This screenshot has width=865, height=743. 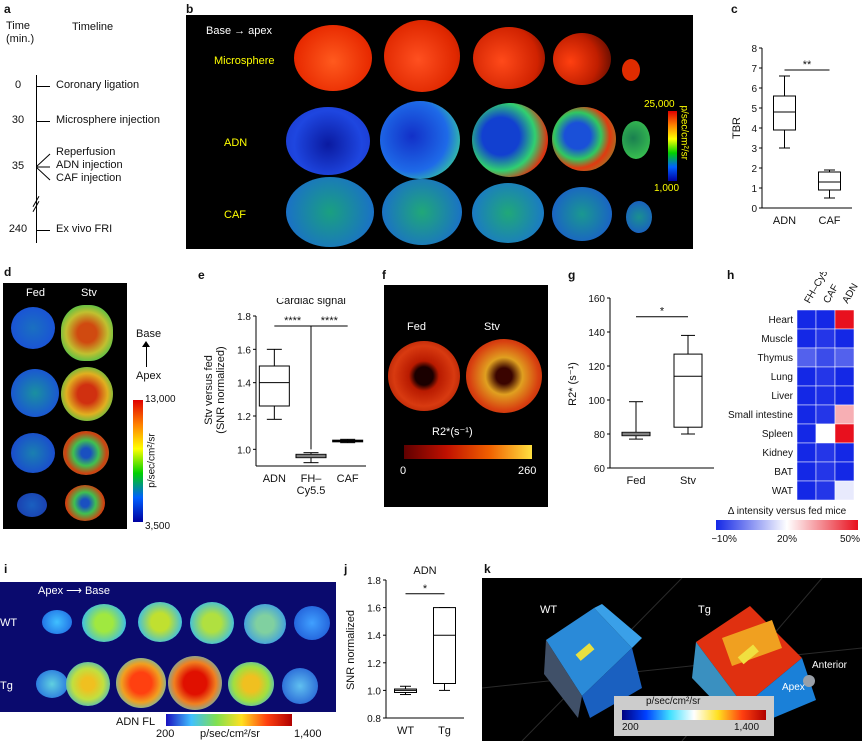 What do you see at coordinates (572, 275) in the screenshot?
I see `panel-label-g: g` at bounding box center [572, 275].